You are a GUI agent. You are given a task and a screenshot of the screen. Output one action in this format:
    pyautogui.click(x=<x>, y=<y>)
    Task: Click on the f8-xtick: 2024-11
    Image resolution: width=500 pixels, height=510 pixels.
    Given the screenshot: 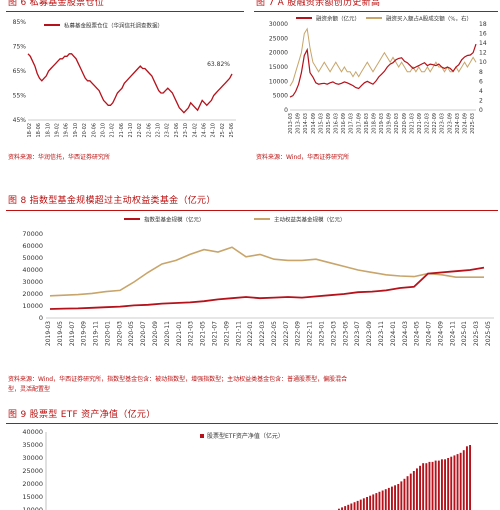 What is the action you would take?
    pyautogui.click(x=452, y=333)
    